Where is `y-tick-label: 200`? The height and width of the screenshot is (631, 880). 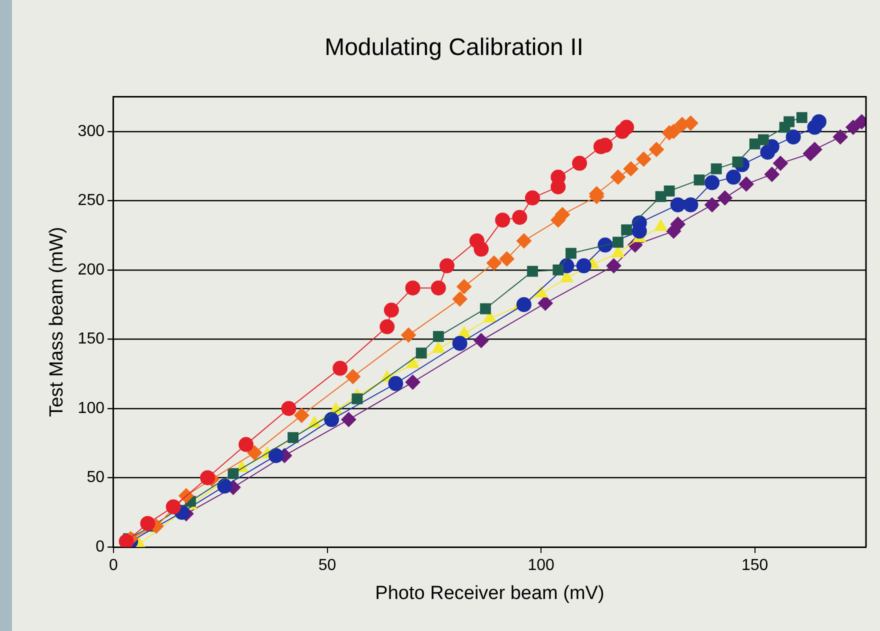 y-tick-label: 200 is located at coordinates (91, 269).